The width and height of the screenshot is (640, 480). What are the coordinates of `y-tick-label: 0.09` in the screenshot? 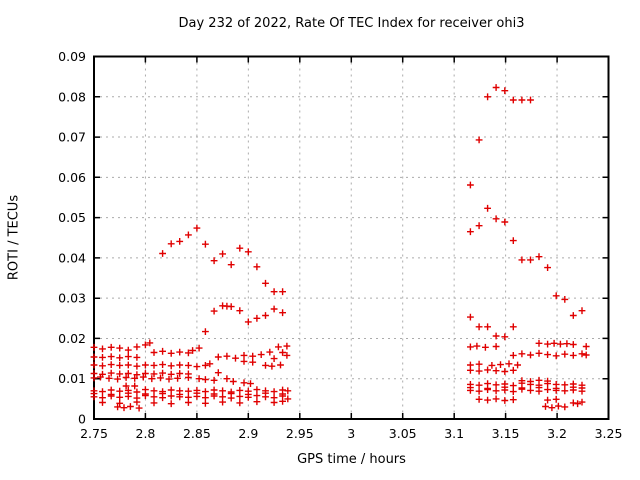 It's located at (72, 56).